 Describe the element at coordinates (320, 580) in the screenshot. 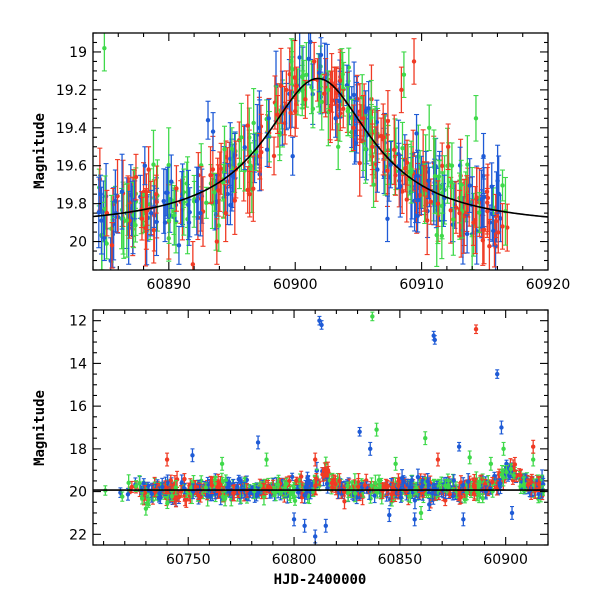

I see `bottom-x-axis-title: HJD-2400000` at that location.